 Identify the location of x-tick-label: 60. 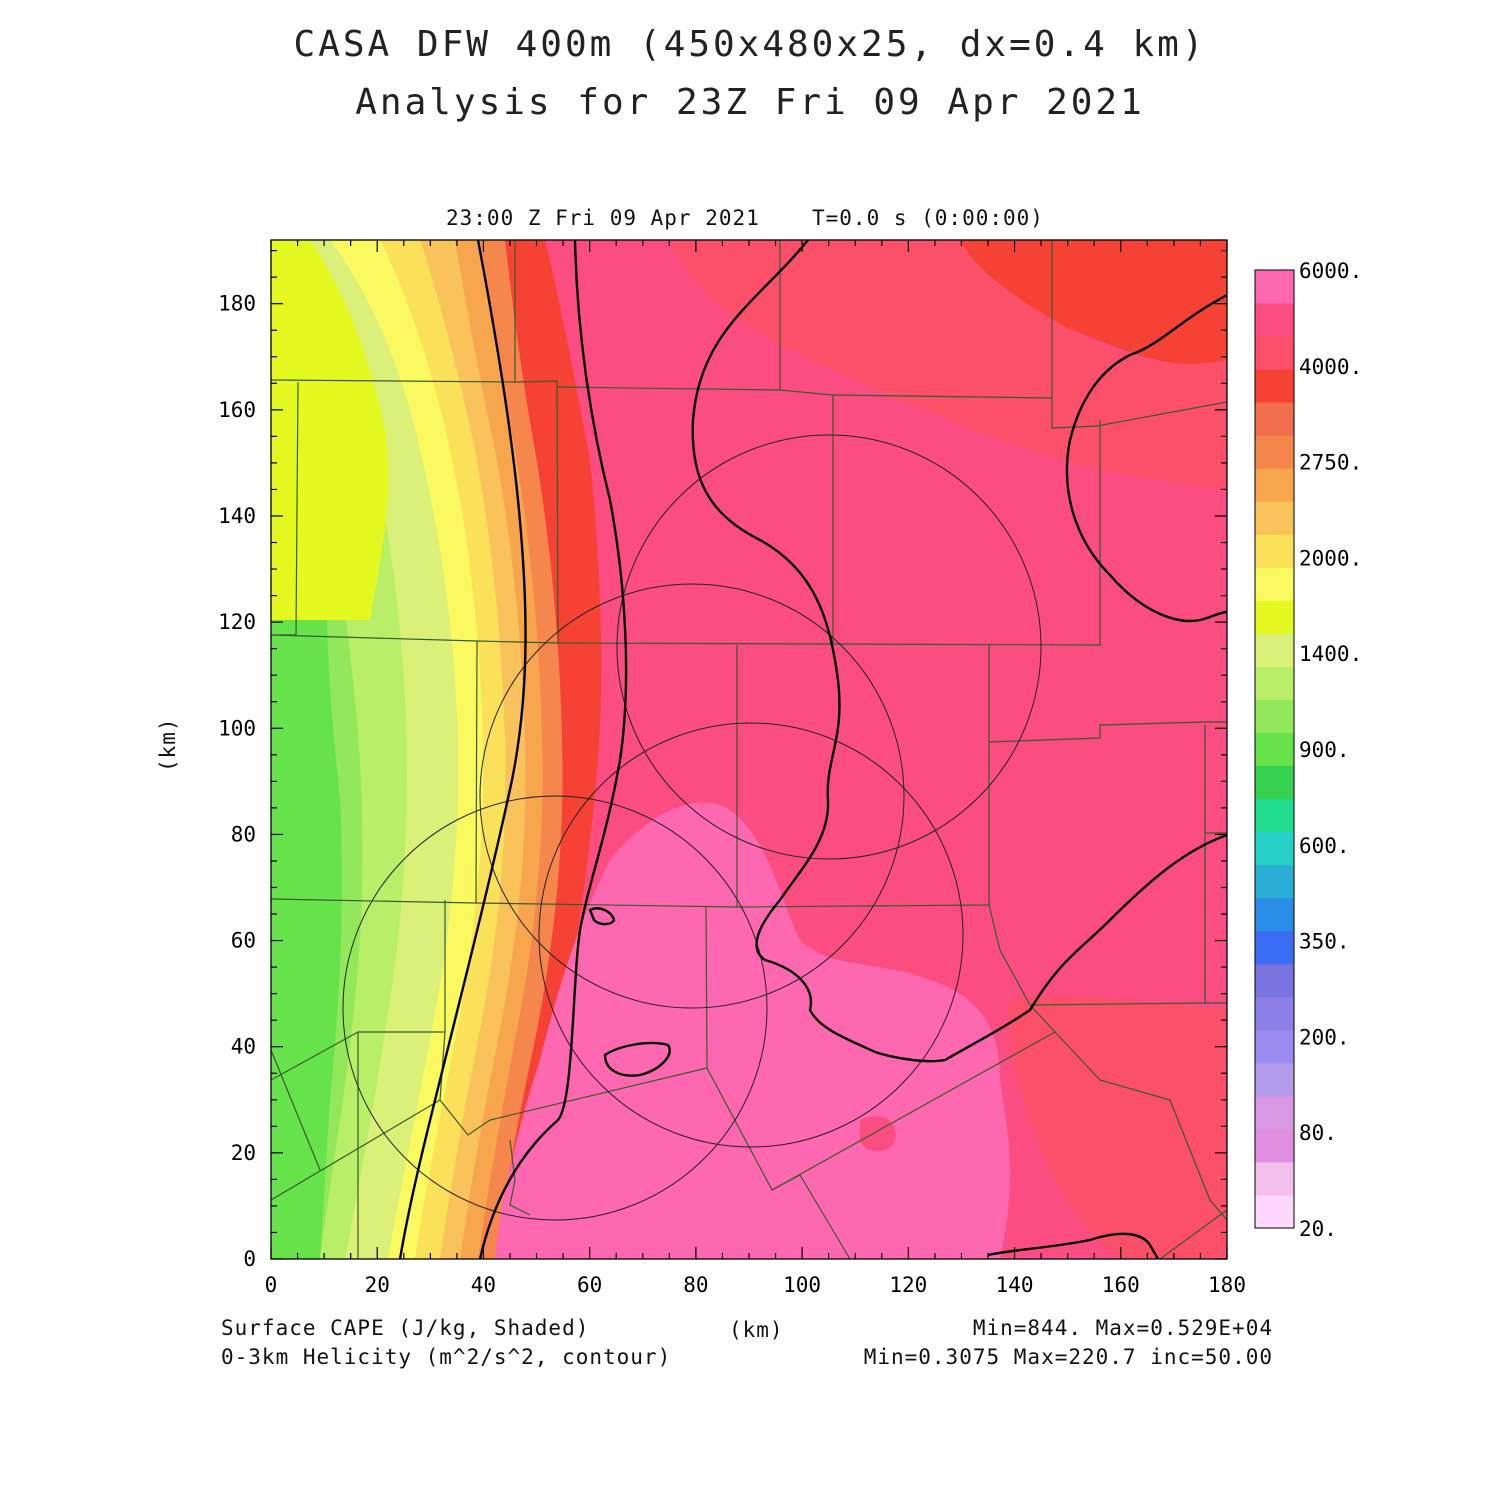
(589, 1285).